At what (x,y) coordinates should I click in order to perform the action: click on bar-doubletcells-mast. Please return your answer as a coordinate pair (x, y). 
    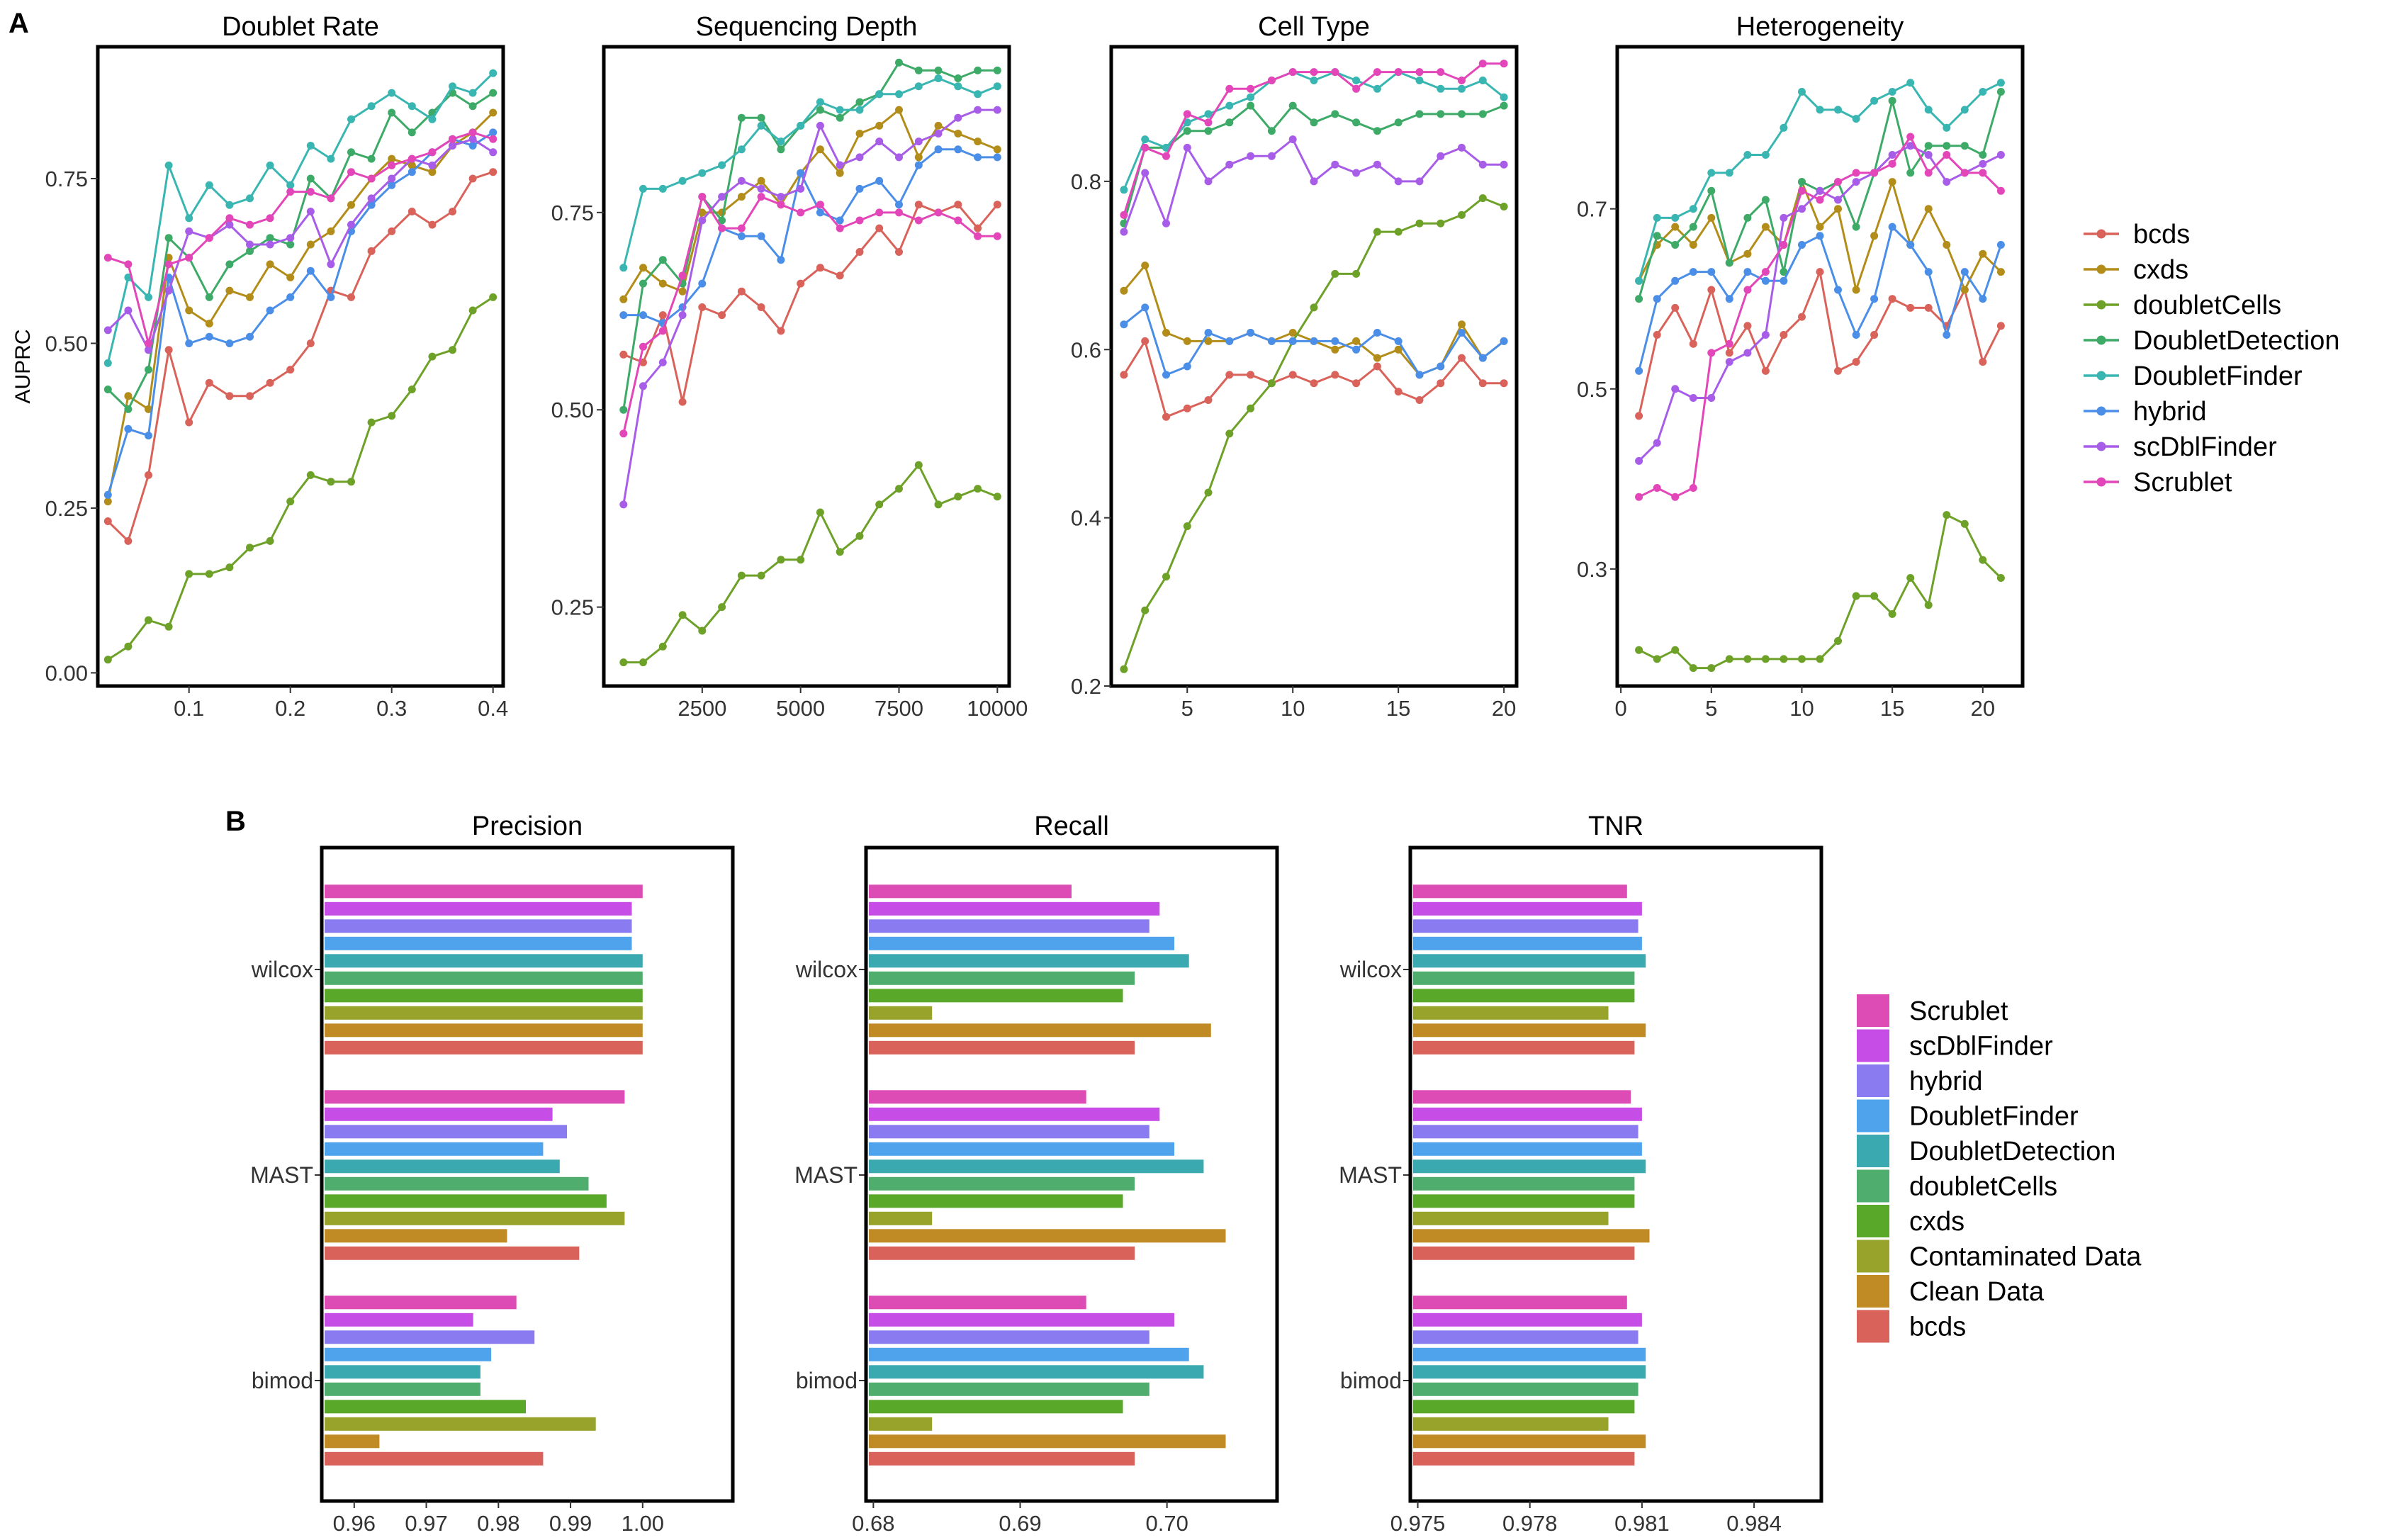
    Looking at the image, I should click on (457, 1183).